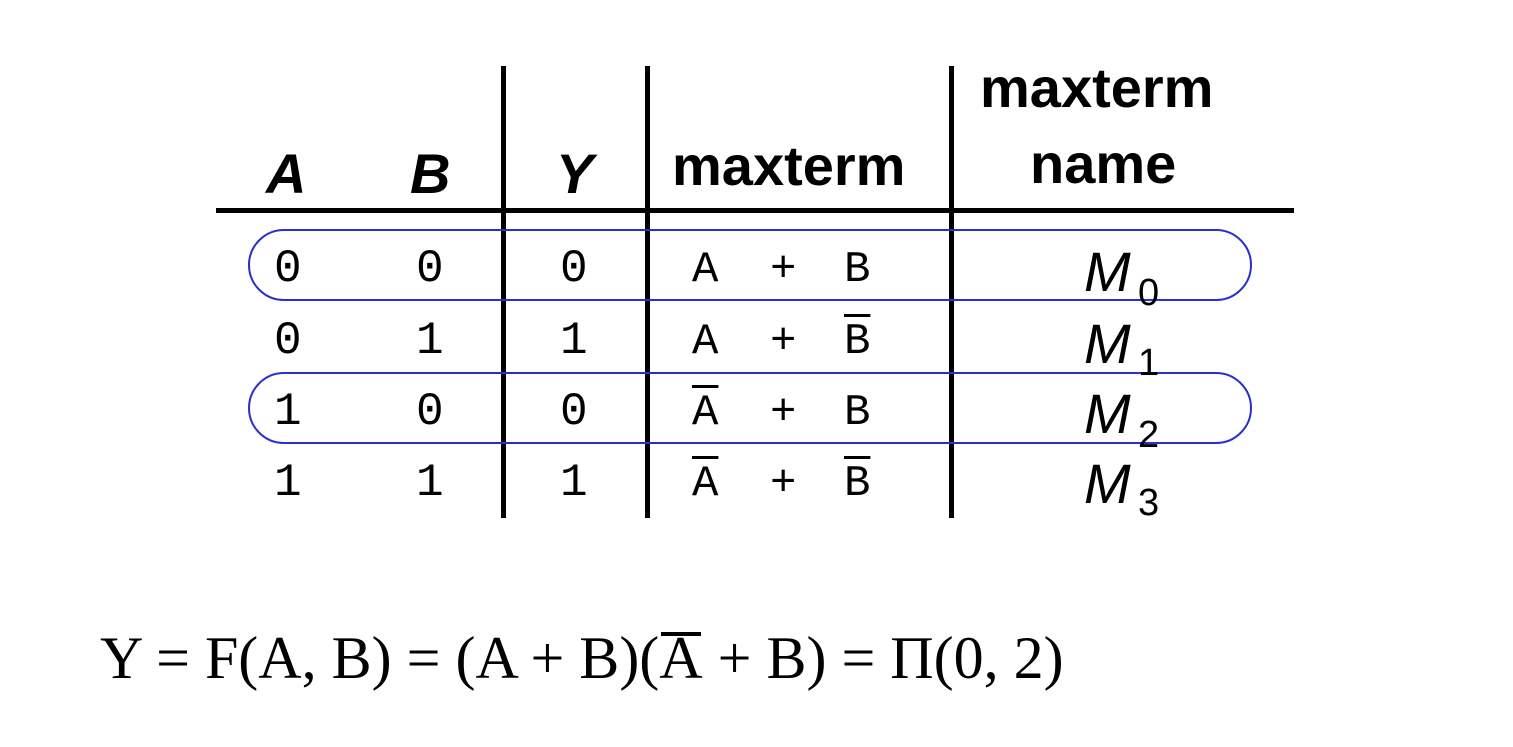 The image size is (1513, 747). Describe the element at coordinates (1097, 87) in the screenshot. I see `header-maxterm-name-line1: maxterm` at that location.